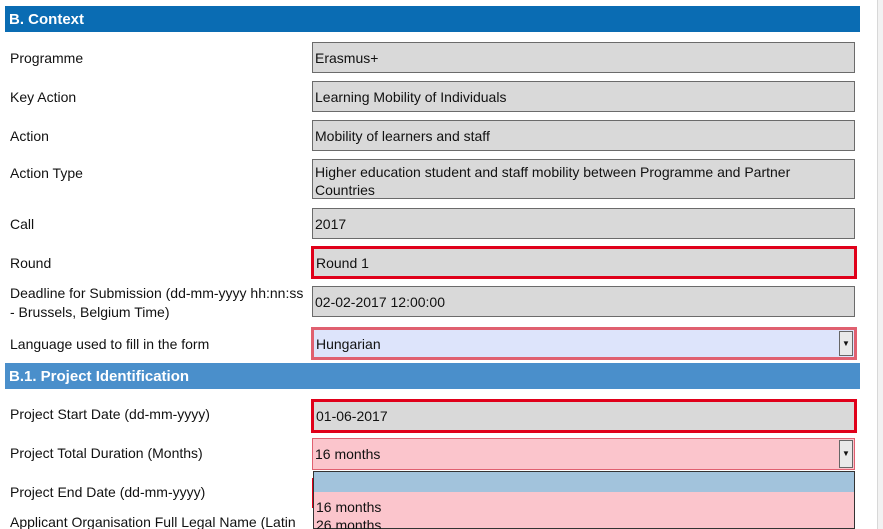 The image size is (883, 529). Describe the element at coordinates (584, 482) in the screenshot. I see `dropdown-option-empty` at that location.